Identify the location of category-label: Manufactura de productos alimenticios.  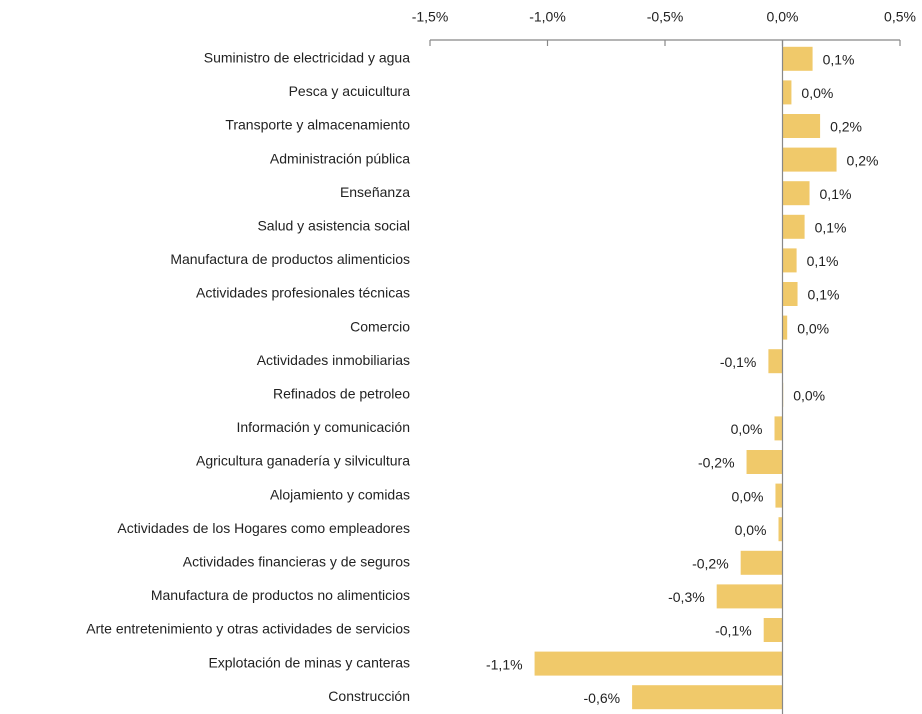
(290, 259).